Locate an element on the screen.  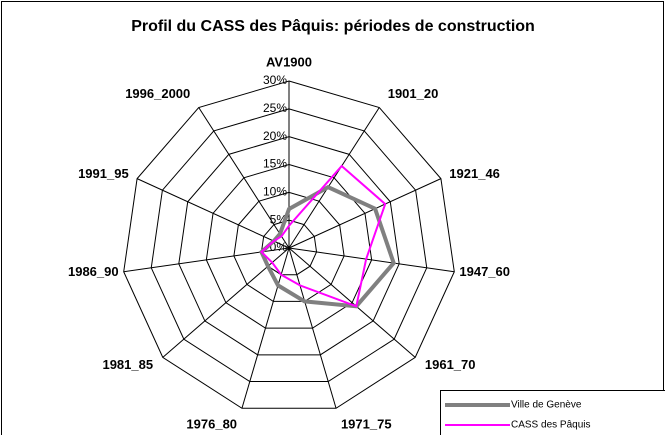
series-line is located at coordinates (323, 236).